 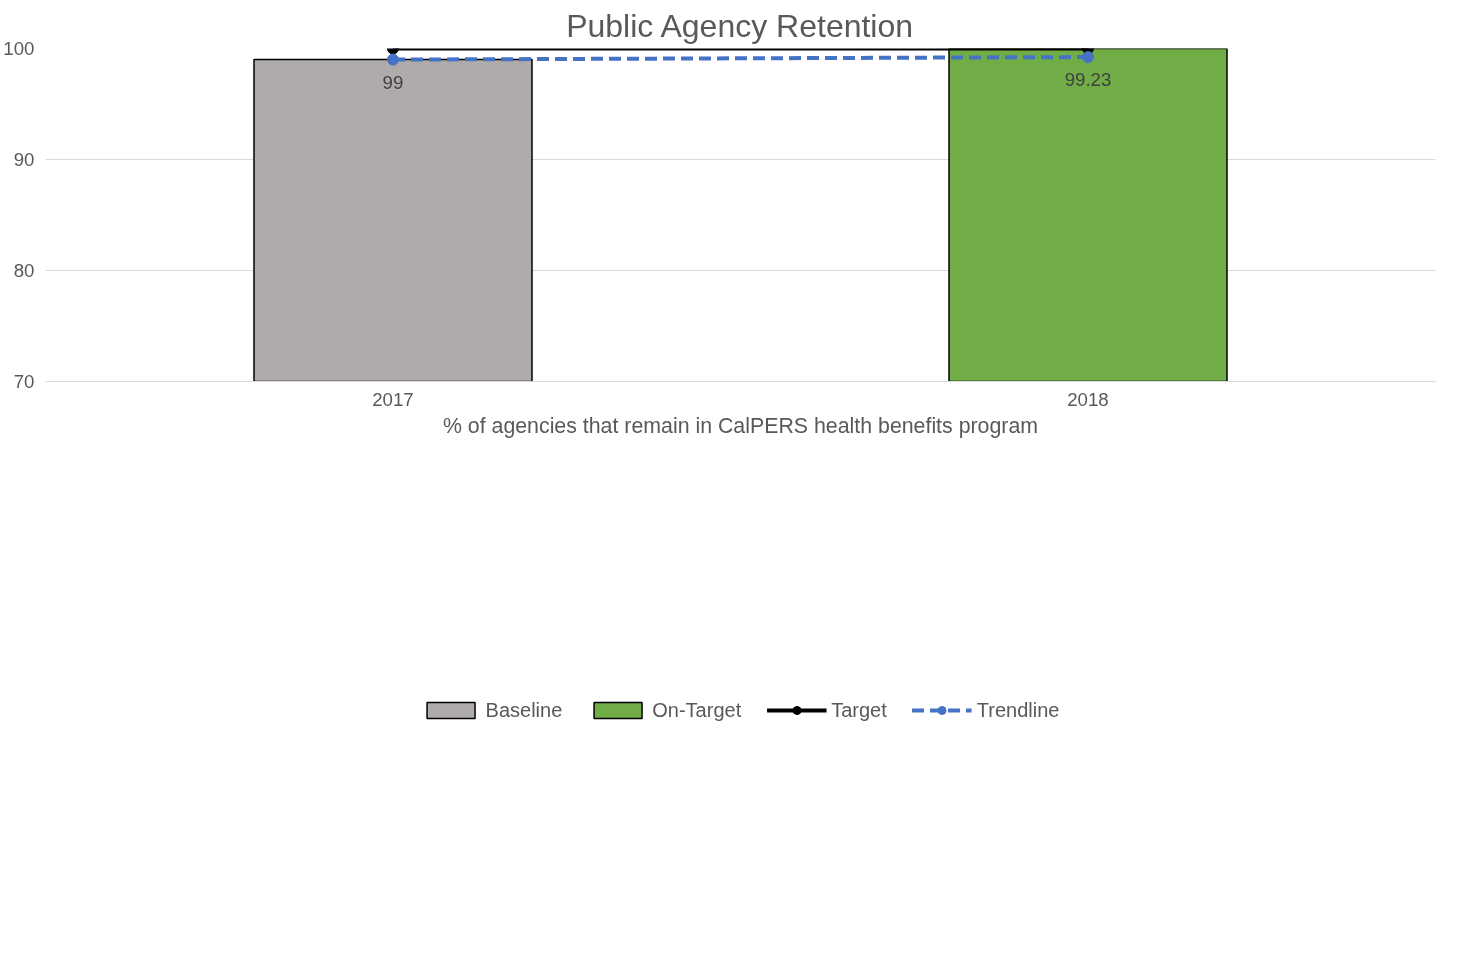 What do you see at coordinates (524, 710) in the screenshot?
I see `legend-label: Baseline` at bounding box center [524, 710].